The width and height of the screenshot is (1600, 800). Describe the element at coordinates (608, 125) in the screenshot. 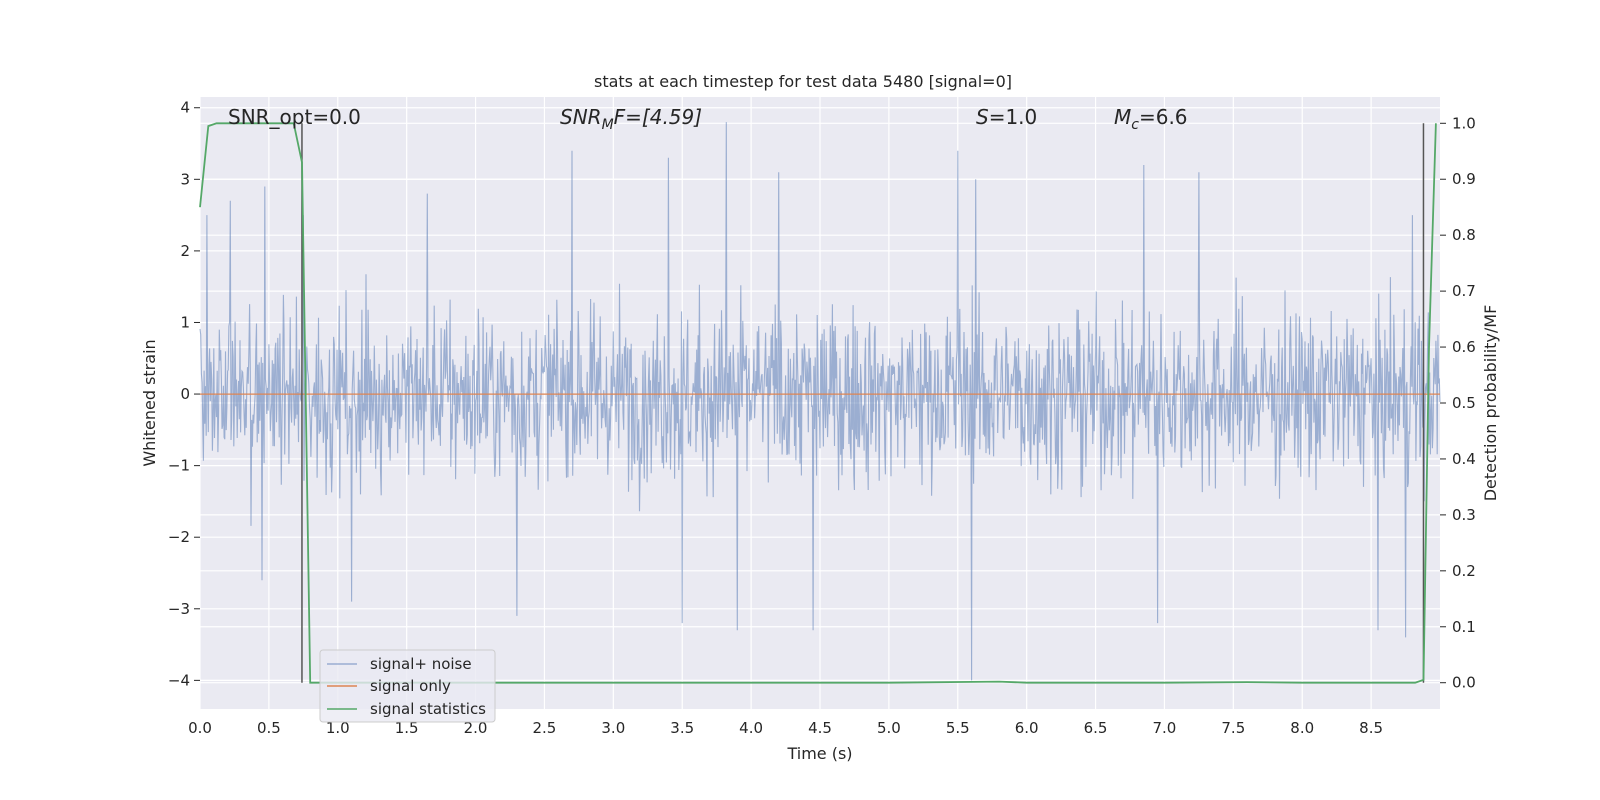

I see `annotation-snr-mf-sub: M` at that location.